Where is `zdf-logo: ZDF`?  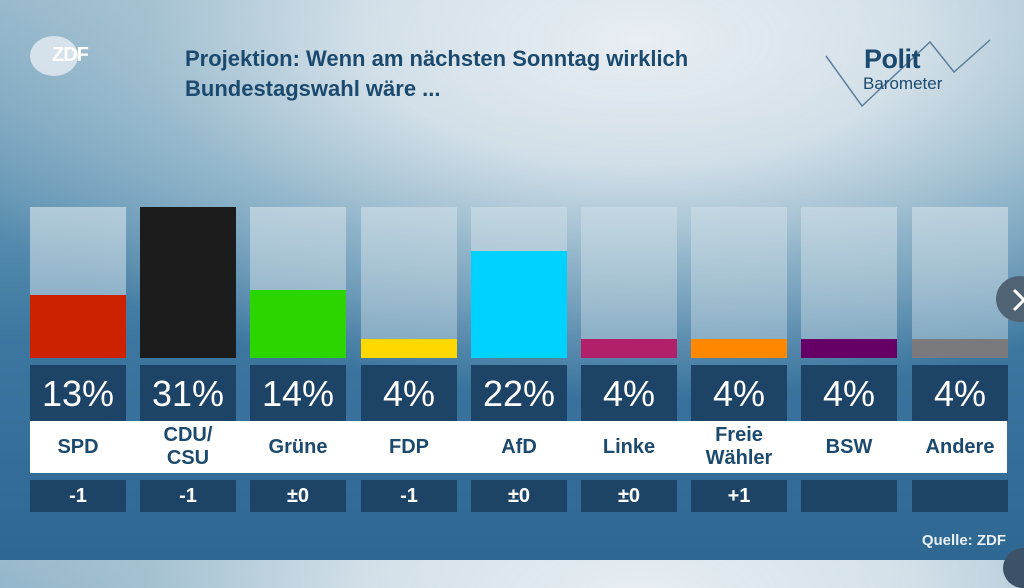
zdf-logo: ZDF is located at coordinates (70, 55).